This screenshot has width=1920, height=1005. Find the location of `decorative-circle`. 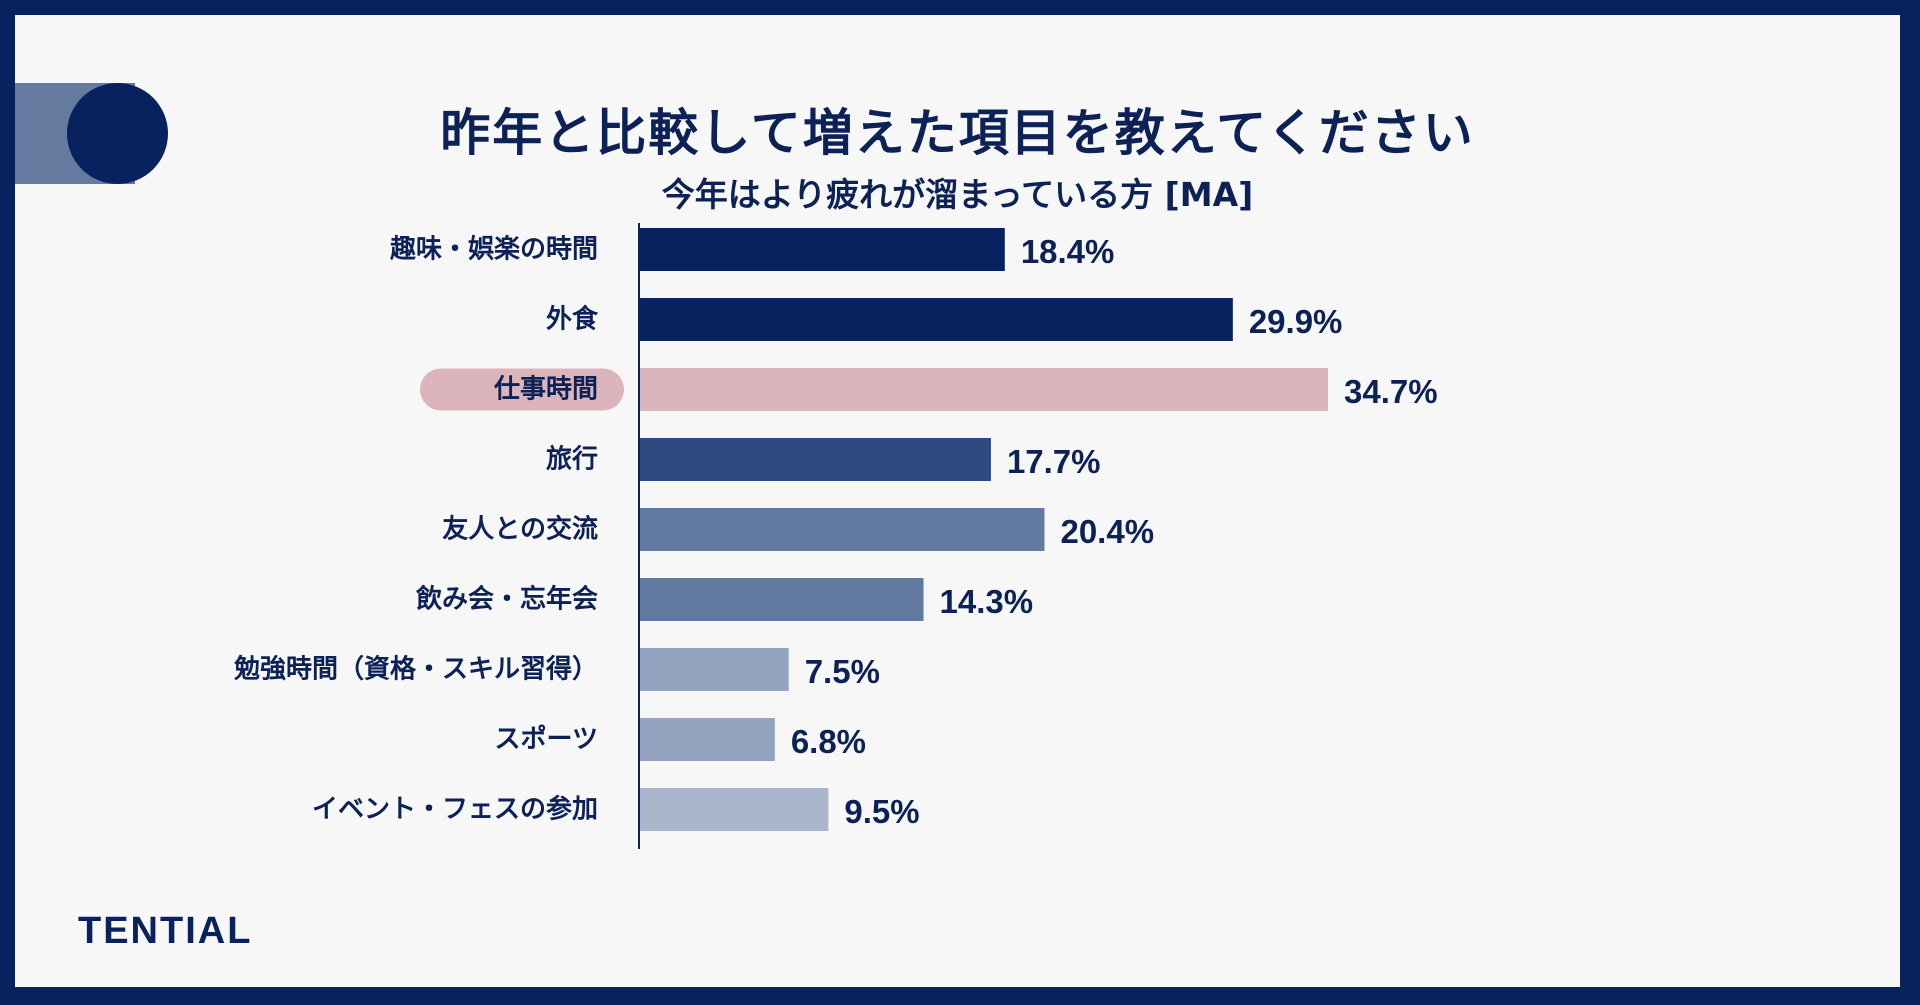

decorative-circle is located at coordinates (117, 133).